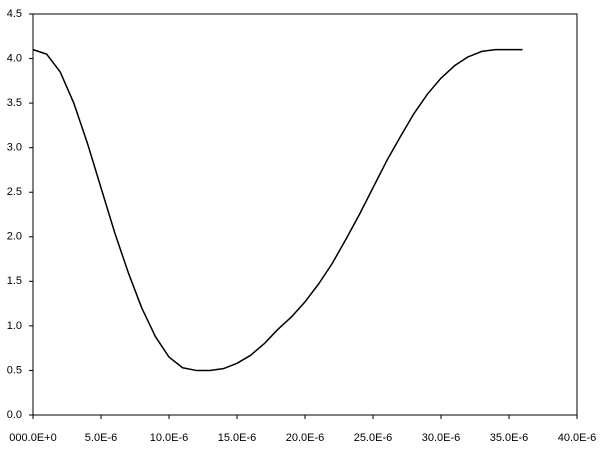 This screenshot has width=605, height=462. Describe the element at coordinates (14, 103) in the screenshot. I see `y-tick-label: 3.5` at that location.